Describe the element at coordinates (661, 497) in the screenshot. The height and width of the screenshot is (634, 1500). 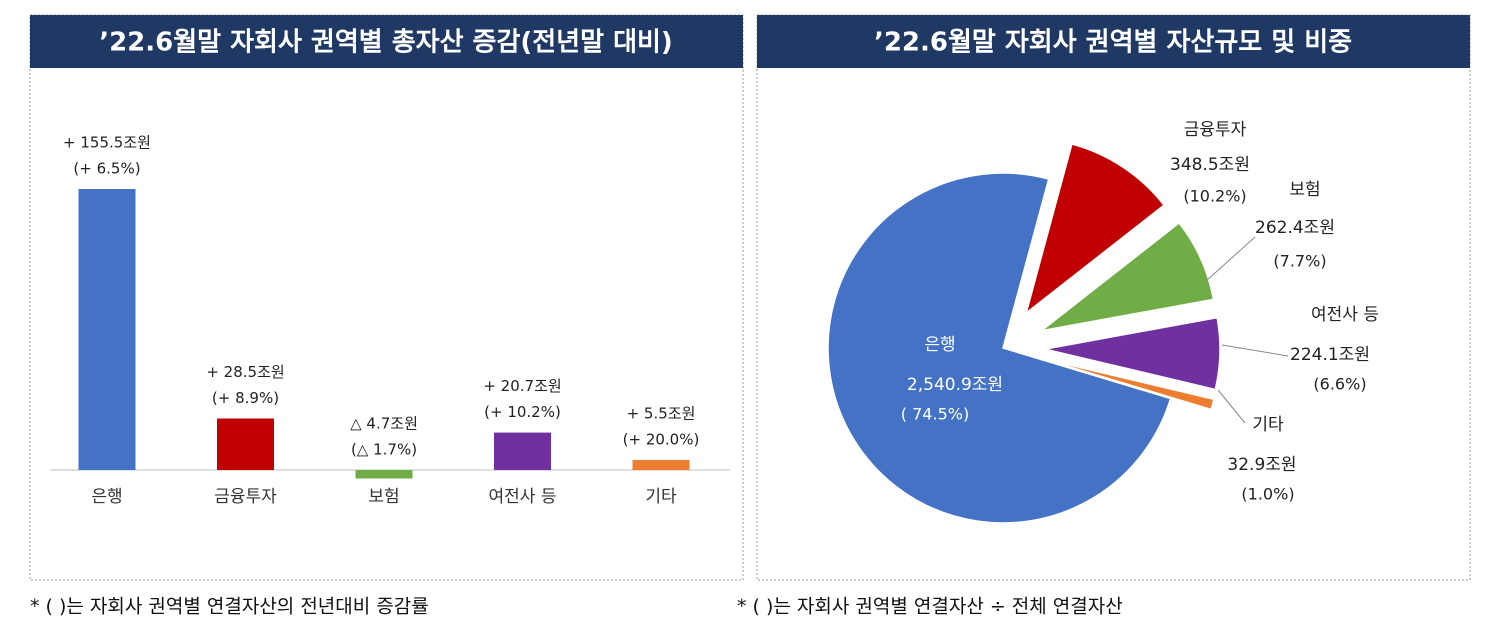
I see `x-tick-label: 기타` at that location.